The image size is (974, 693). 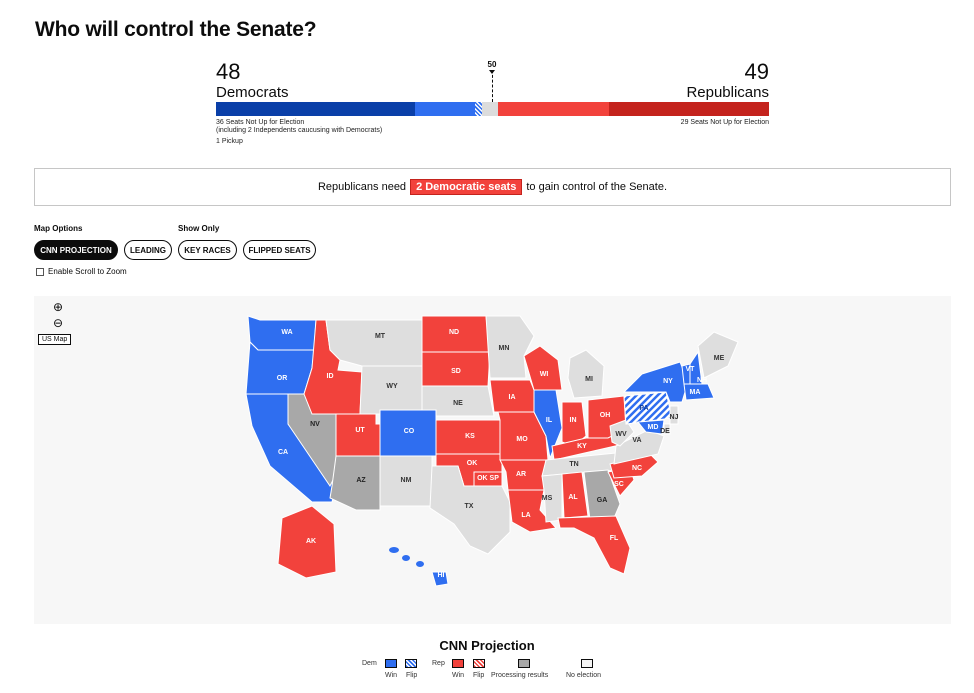 What do you see at coordinates (504, 348) in the screenshot?
I see `state-label-mn: MN` at bounding box center [504, 348].